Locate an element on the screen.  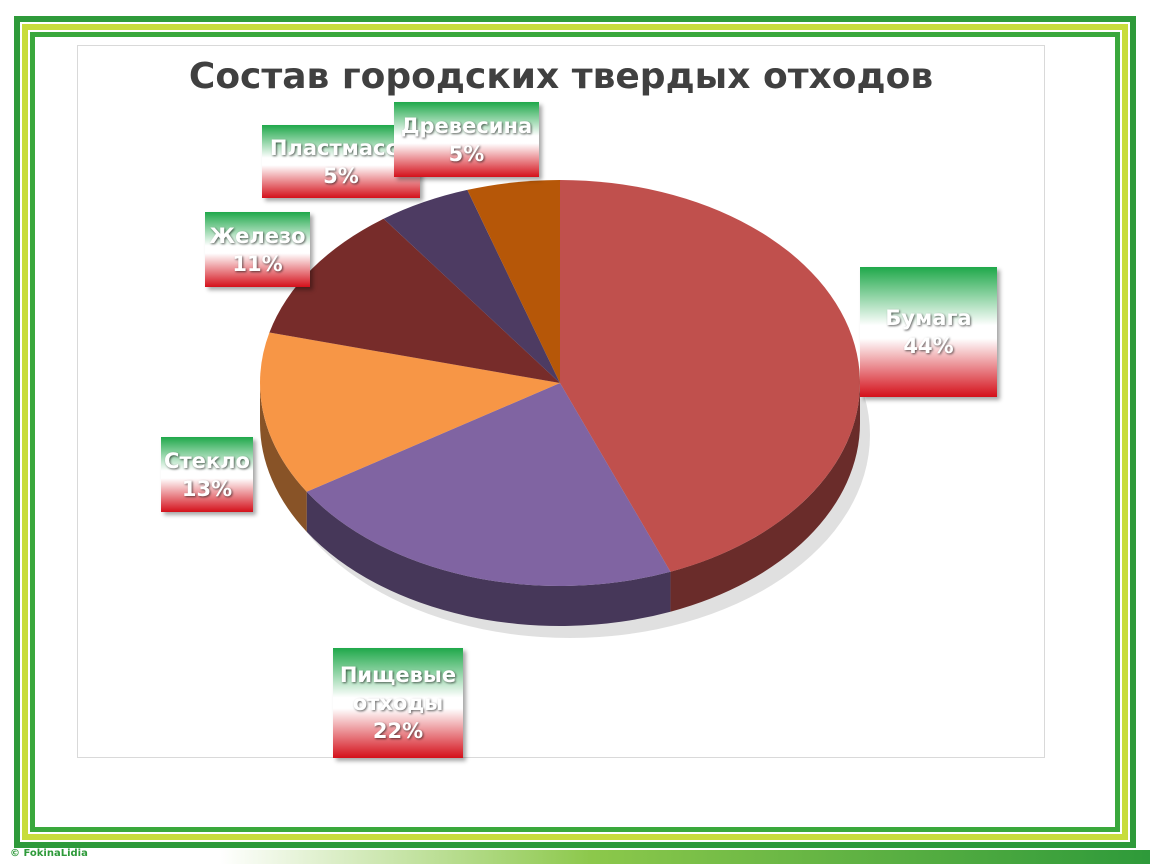
footer: © FokinaLidia is located at coordinates (49, 853).